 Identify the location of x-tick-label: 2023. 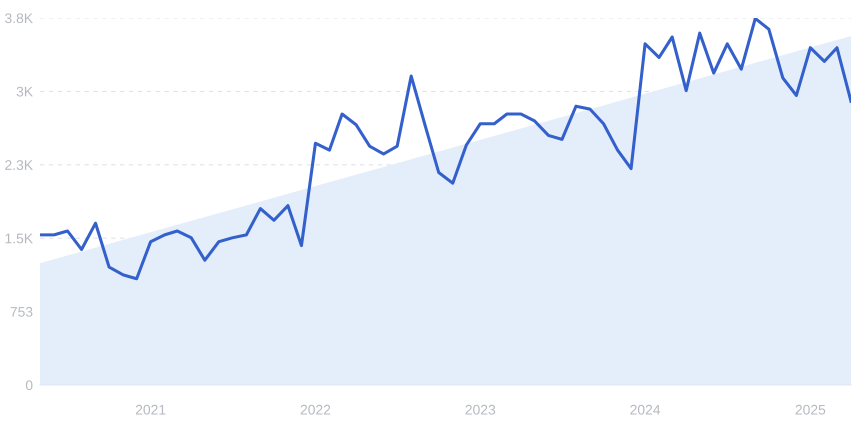
(481, 409).